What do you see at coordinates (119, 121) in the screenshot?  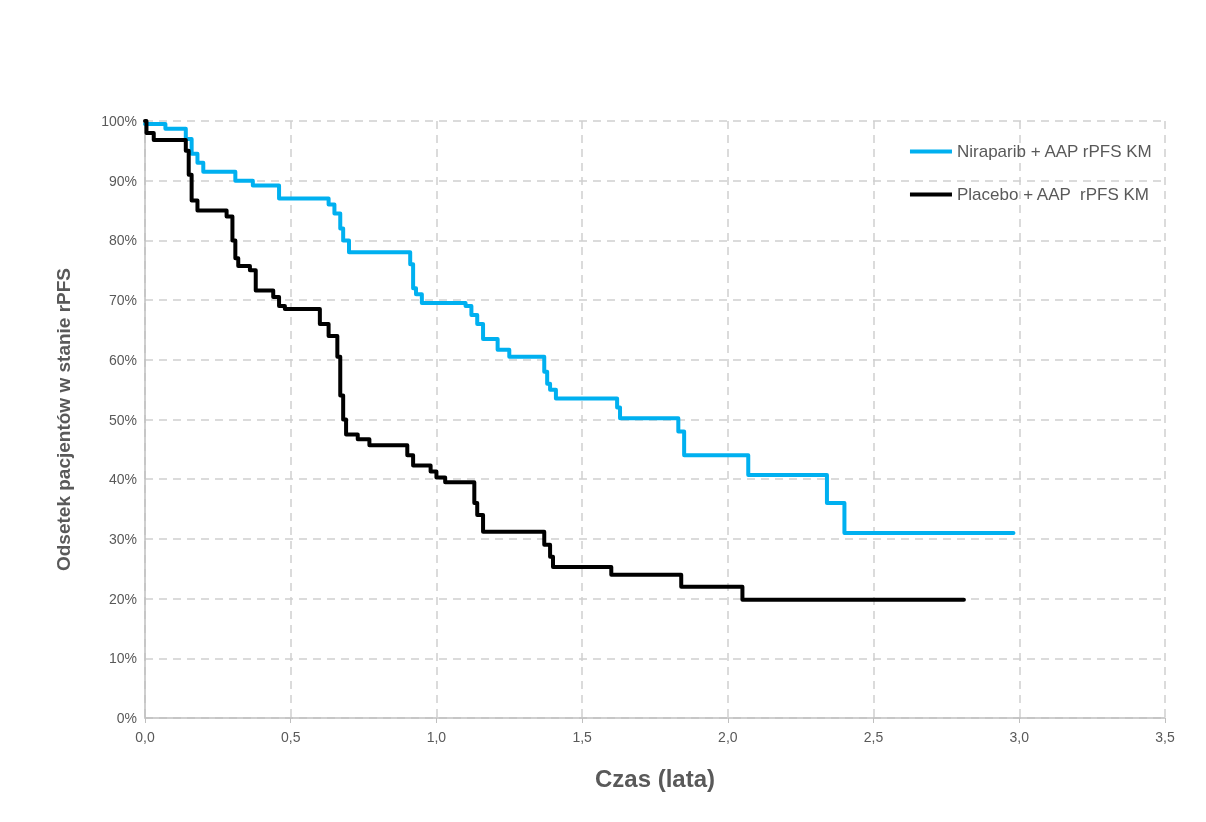 I see `y-tick-label: 100%` at bounding box center [119, 121].